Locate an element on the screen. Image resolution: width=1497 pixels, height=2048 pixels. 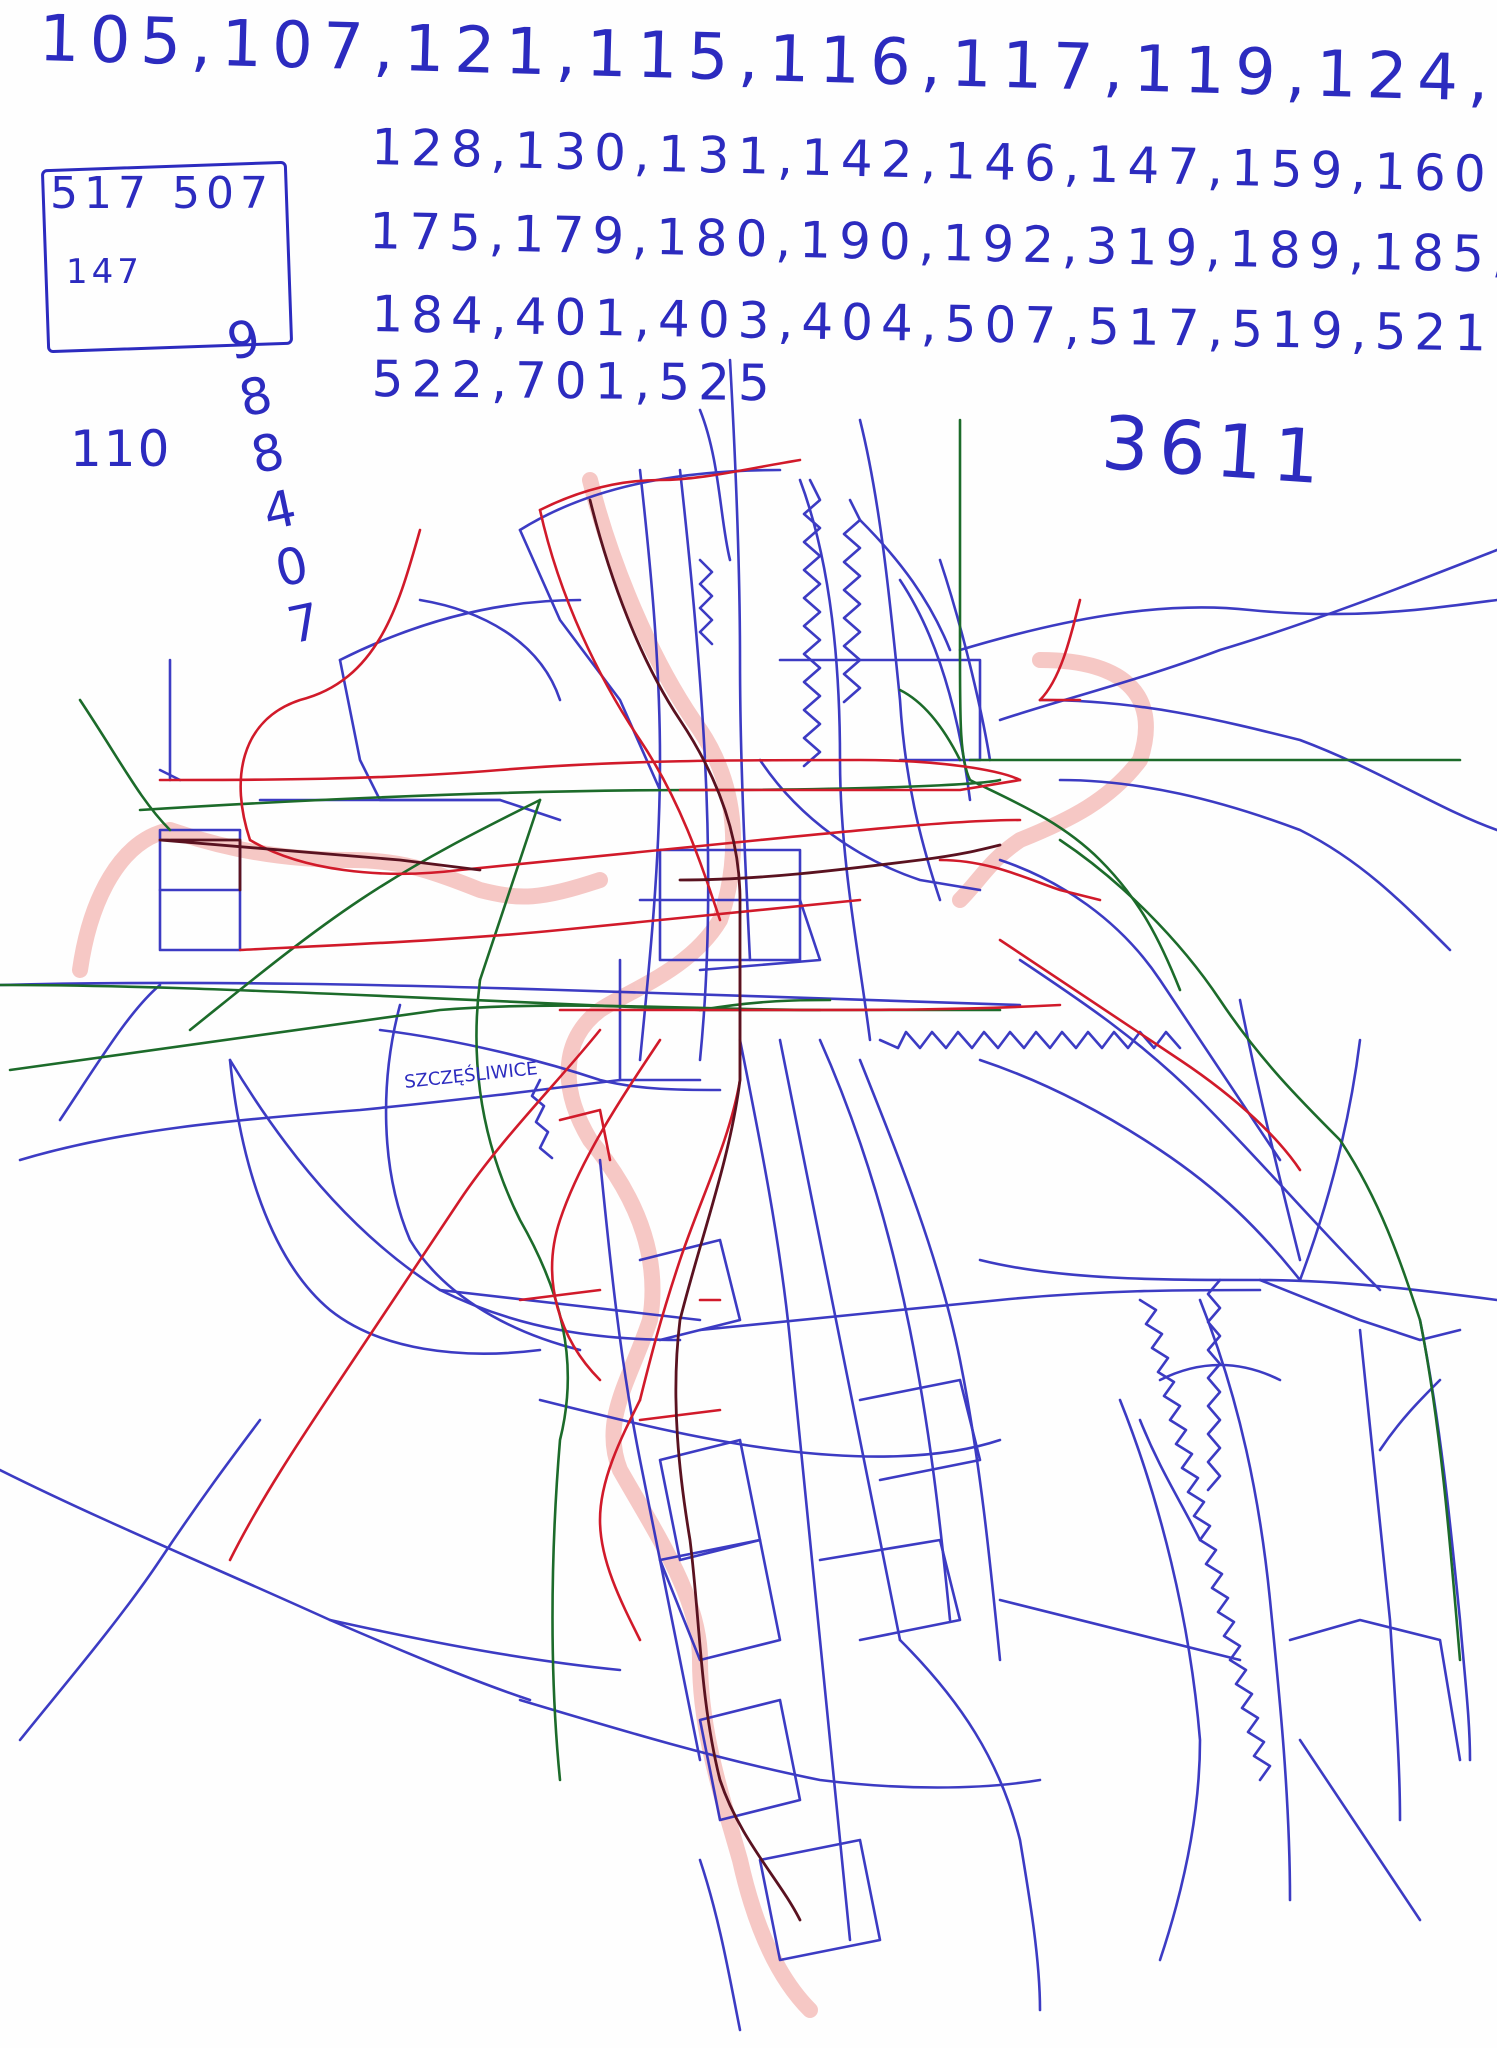
river-highlight-east is located at coordinates (1053, 780).